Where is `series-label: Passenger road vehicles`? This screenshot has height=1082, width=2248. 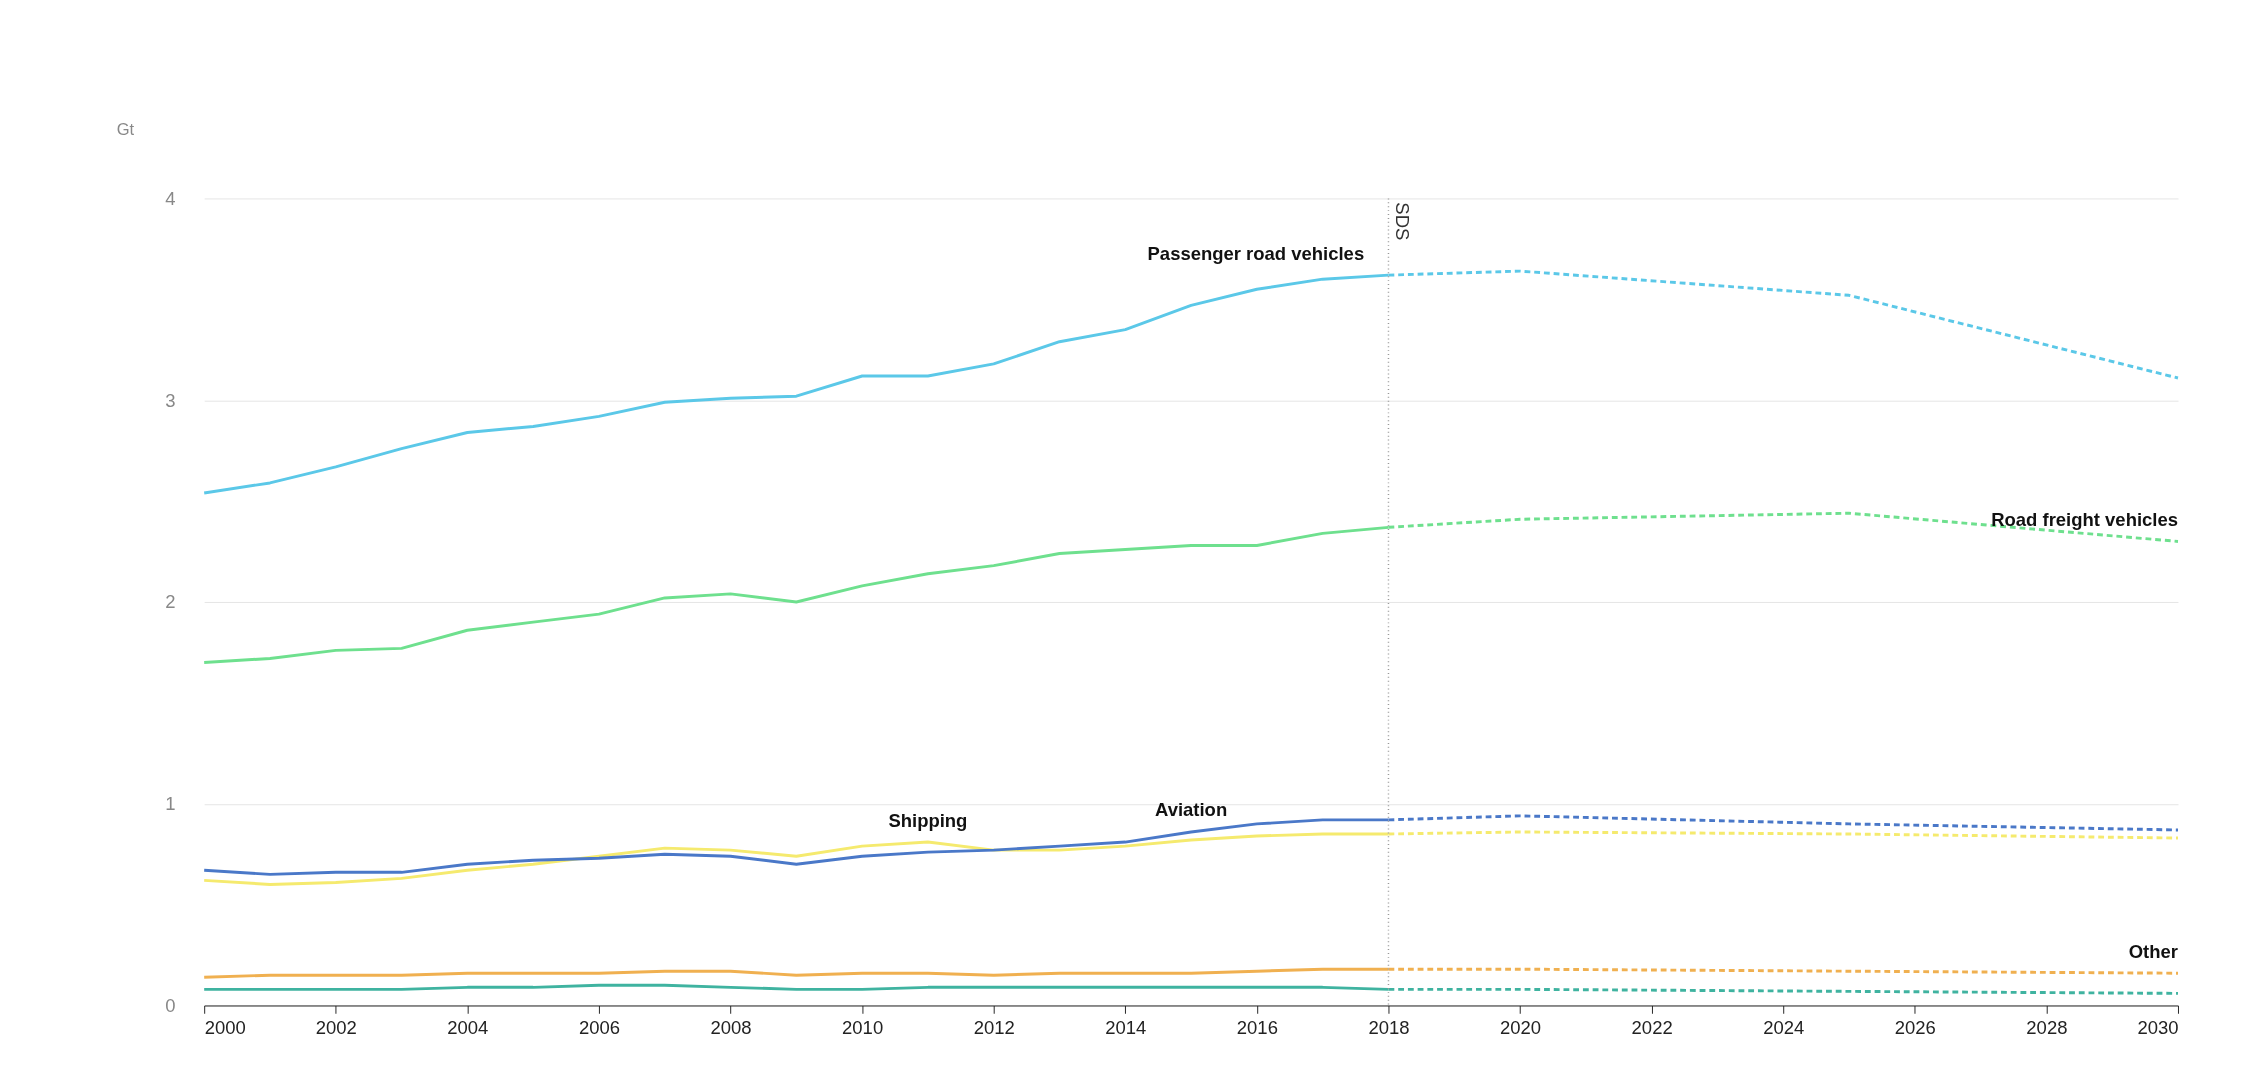
series-label: Passenger road vehicles is located at coordinates (1256, 253).